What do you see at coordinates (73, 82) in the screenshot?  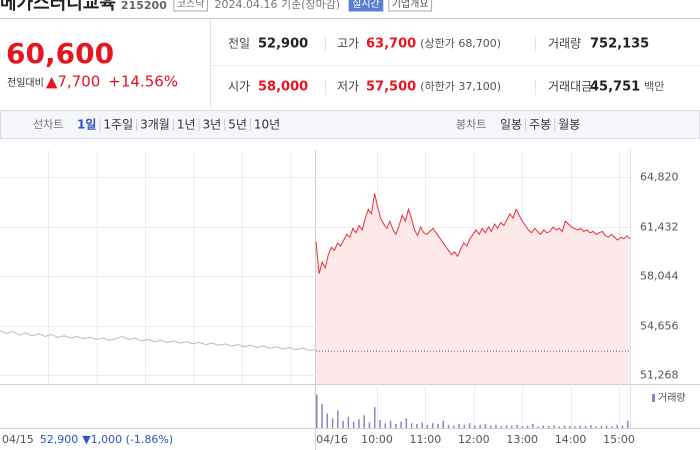 I see `change-value: ▲7,700` at bounding box center [73, 82].